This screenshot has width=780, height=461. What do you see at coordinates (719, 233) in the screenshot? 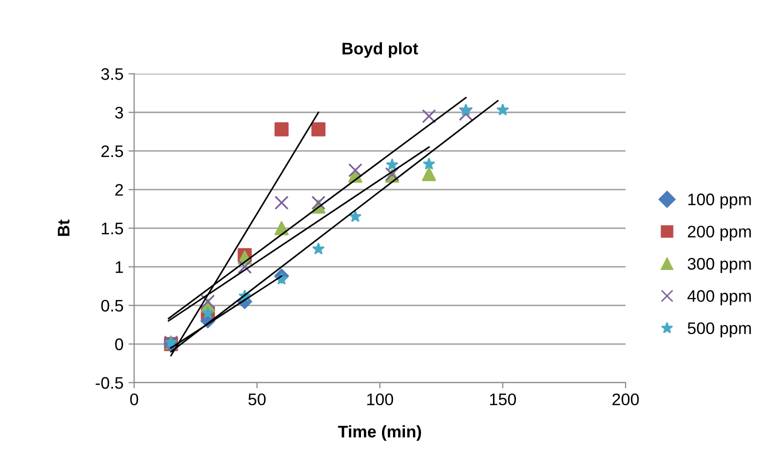
I see `legend-label: 200 ppm` at bounding box center [719, 233].